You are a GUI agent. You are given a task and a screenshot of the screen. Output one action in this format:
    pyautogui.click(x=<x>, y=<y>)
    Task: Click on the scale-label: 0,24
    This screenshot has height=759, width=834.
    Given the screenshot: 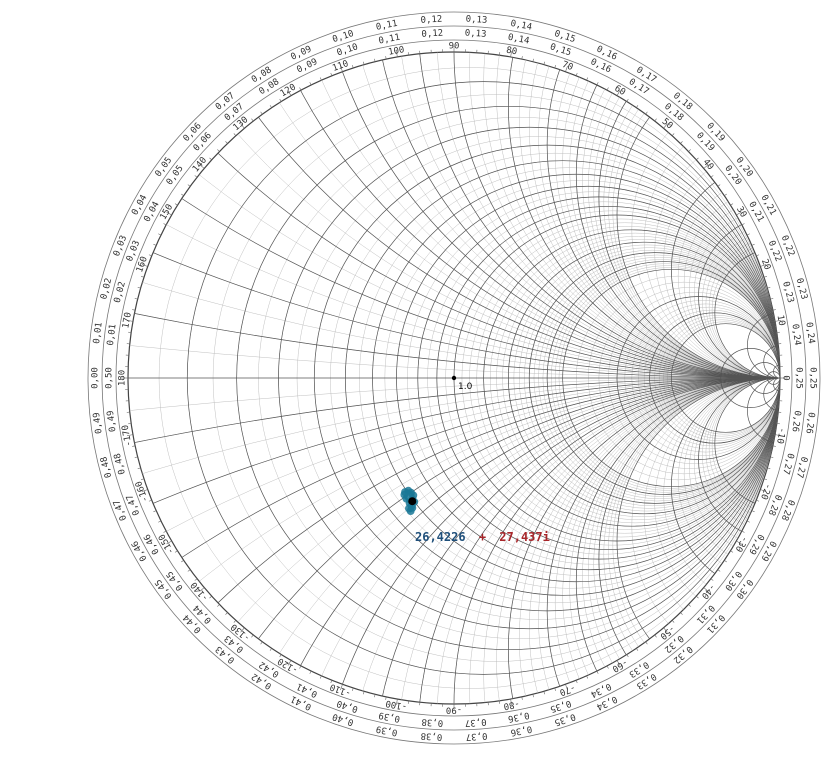 What is the action you would take?
    pyautogui.click(x=795, y=334)
    